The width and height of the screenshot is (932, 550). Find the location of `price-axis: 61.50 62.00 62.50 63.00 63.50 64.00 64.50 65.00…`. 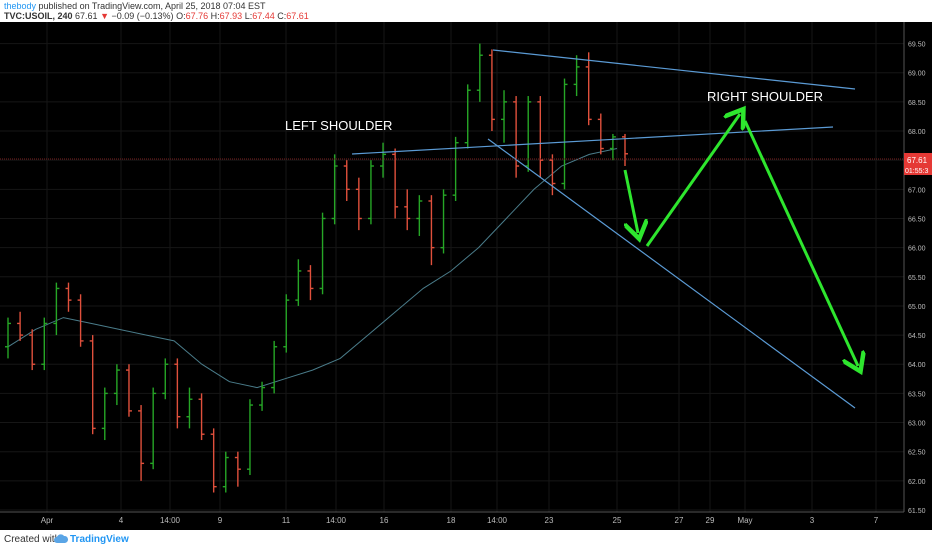

price-axis: 61.50 62.00 62.50 63.00 63.50 64.00 64.50 65.00… is located at coordinates (914, 268).